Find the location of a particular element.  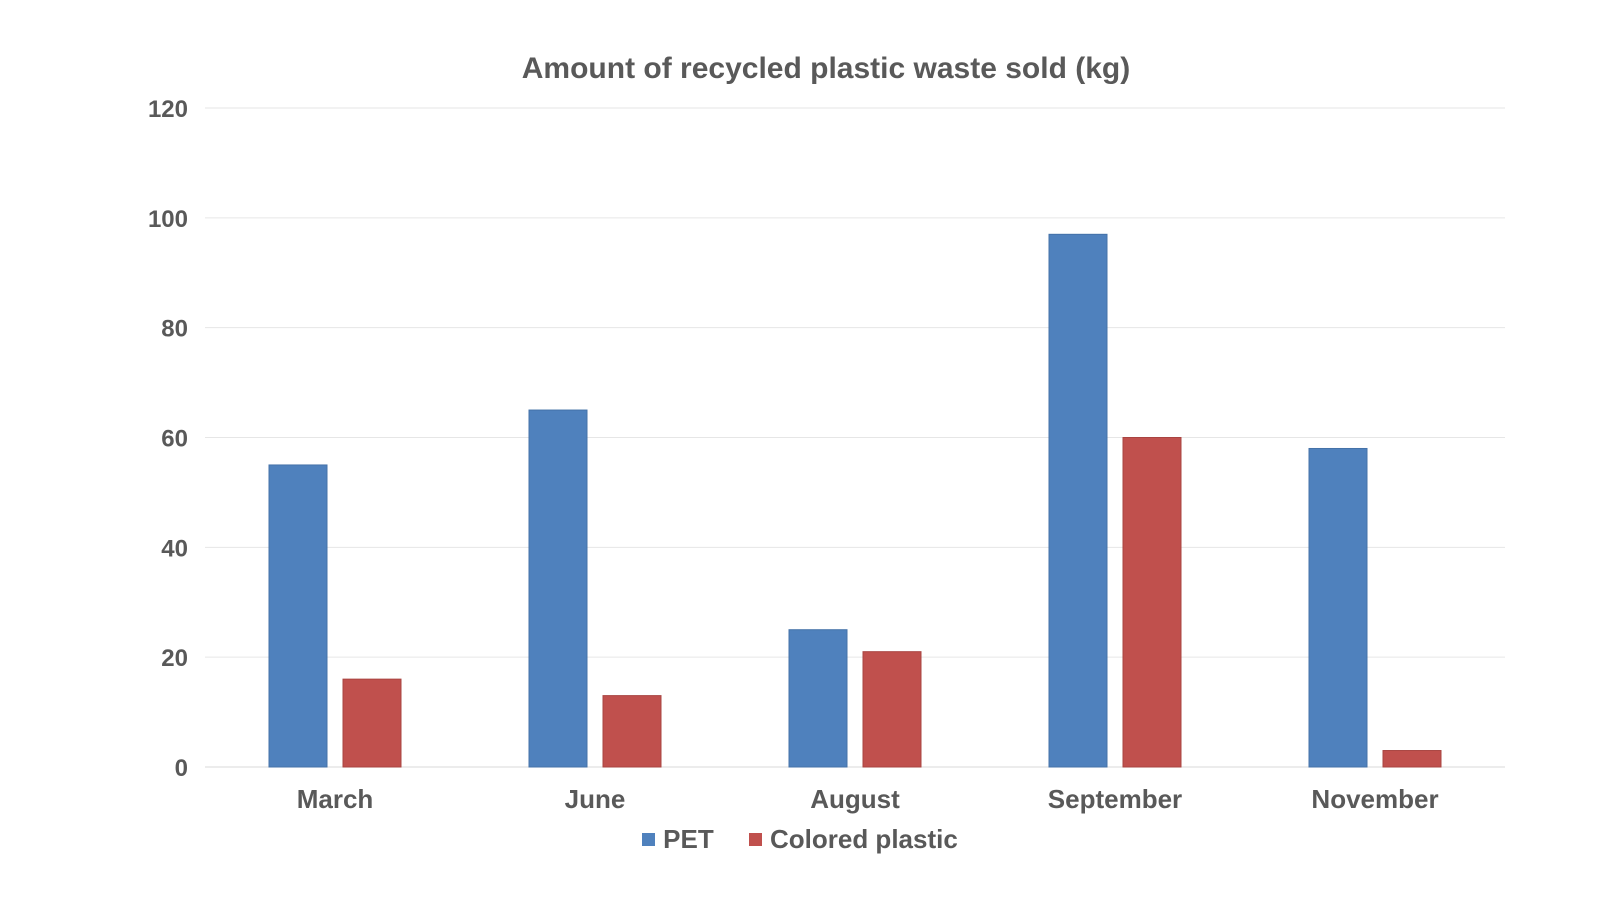

bar-colored-plastic-september is located at coordinates (1152, 602).